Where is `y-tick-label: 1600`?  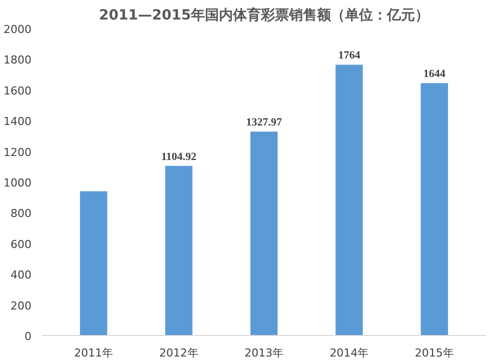
y-tick-label: 1600 is located at coordinates (18, 91).